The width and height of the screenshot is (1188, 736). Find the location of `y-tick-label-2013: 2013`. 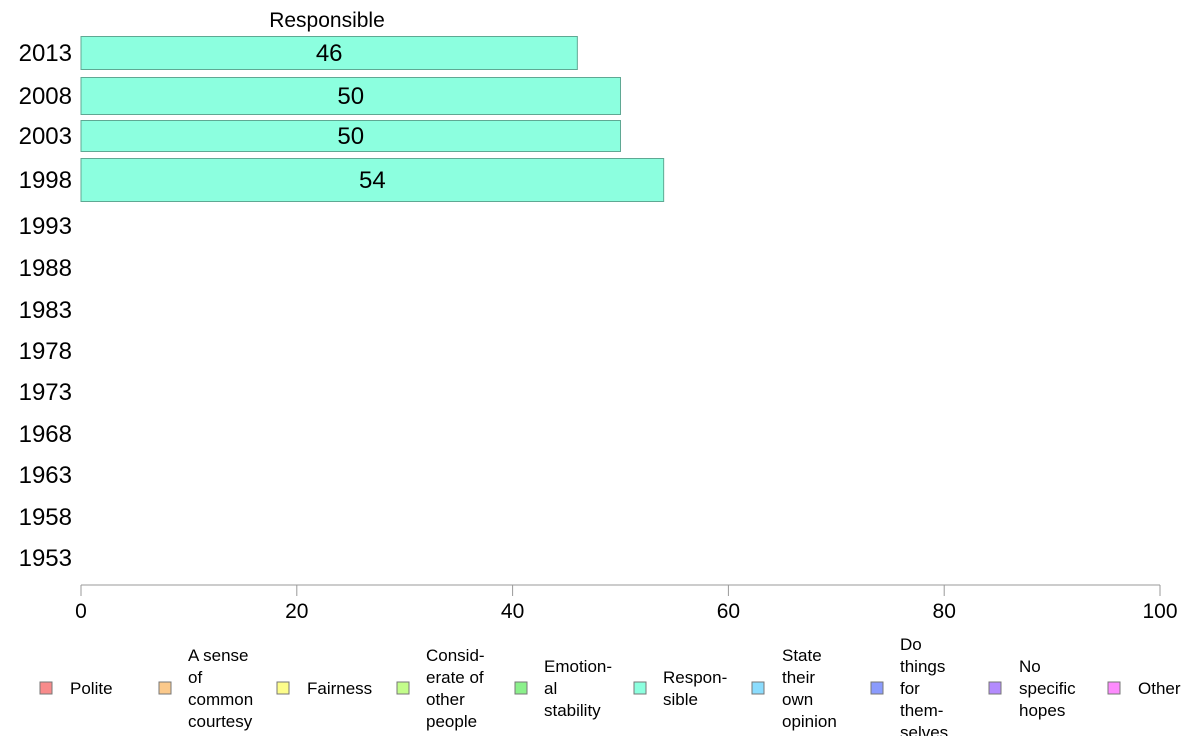

y-tick-label-2013: 2013 is located at coordinates (45, 53).